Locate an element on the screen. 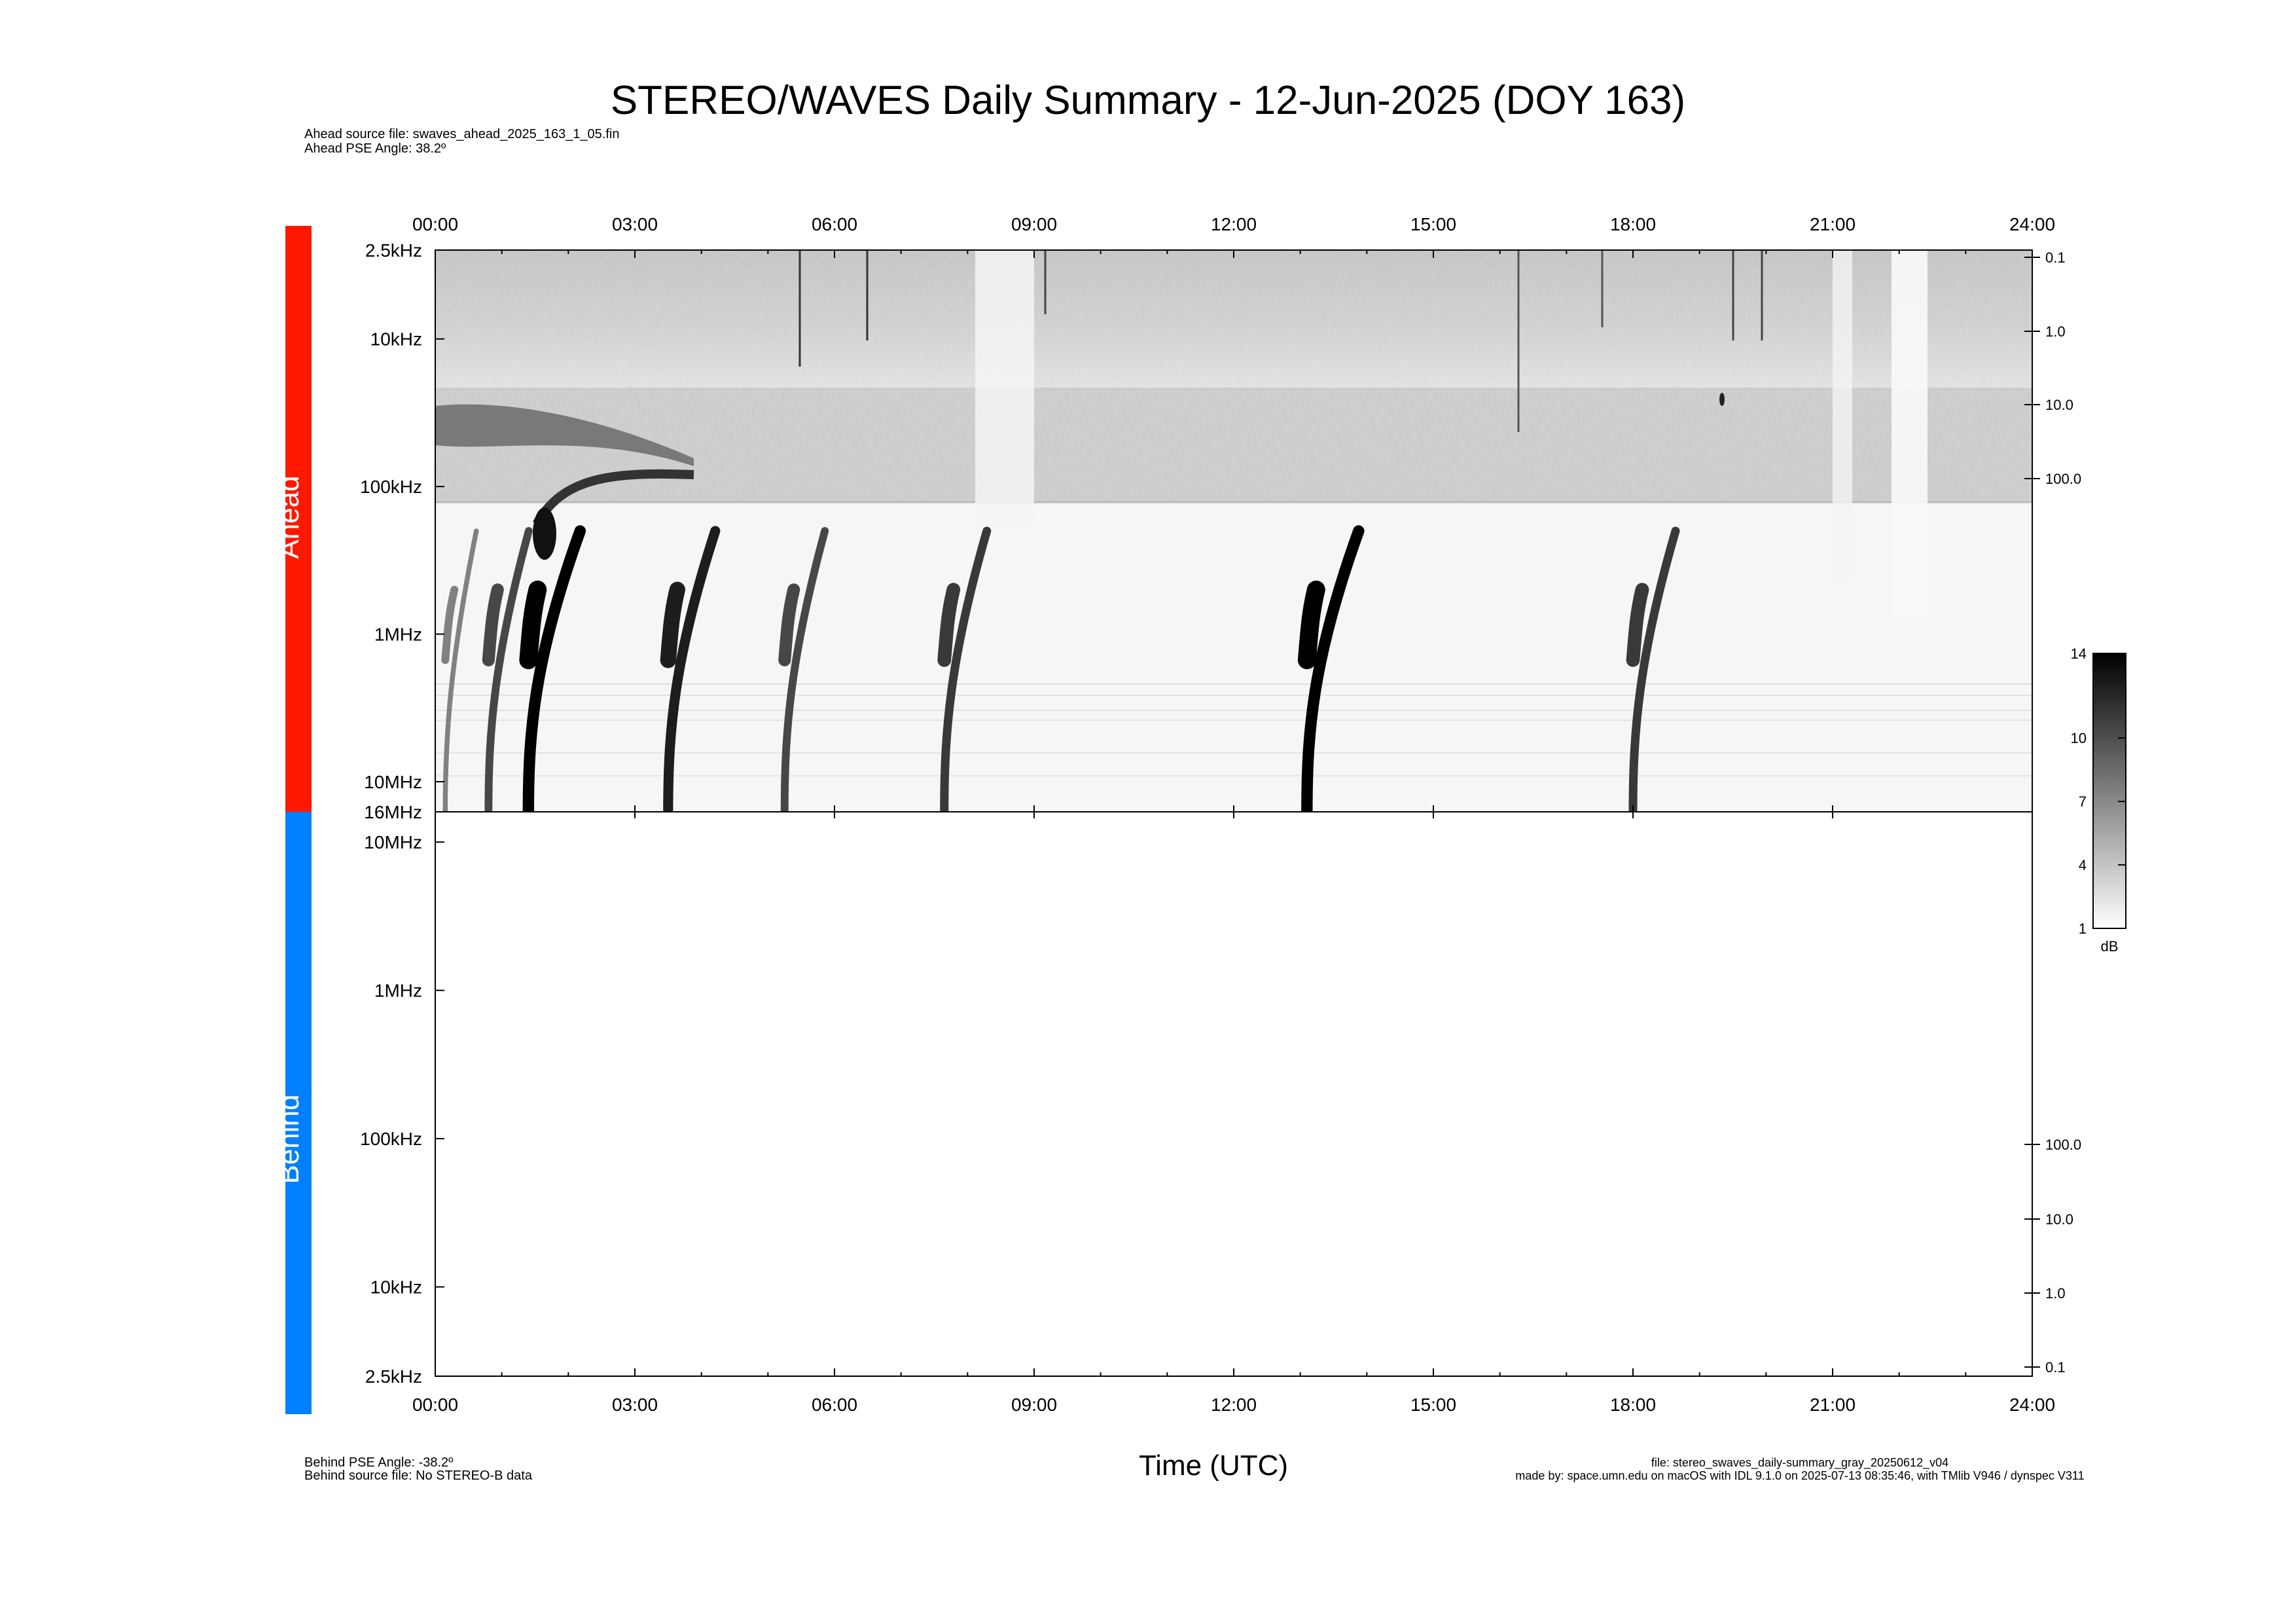 This screenshot has height=1623, width=2296. behind-side-bar is located at coordinates (298, 1113).